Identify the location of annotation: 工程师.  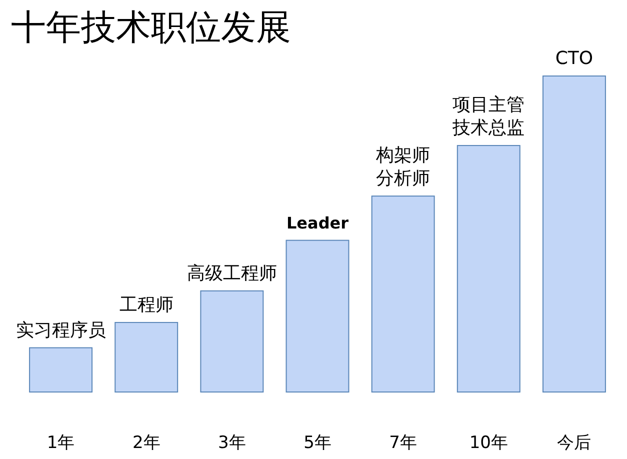
(146, 305).